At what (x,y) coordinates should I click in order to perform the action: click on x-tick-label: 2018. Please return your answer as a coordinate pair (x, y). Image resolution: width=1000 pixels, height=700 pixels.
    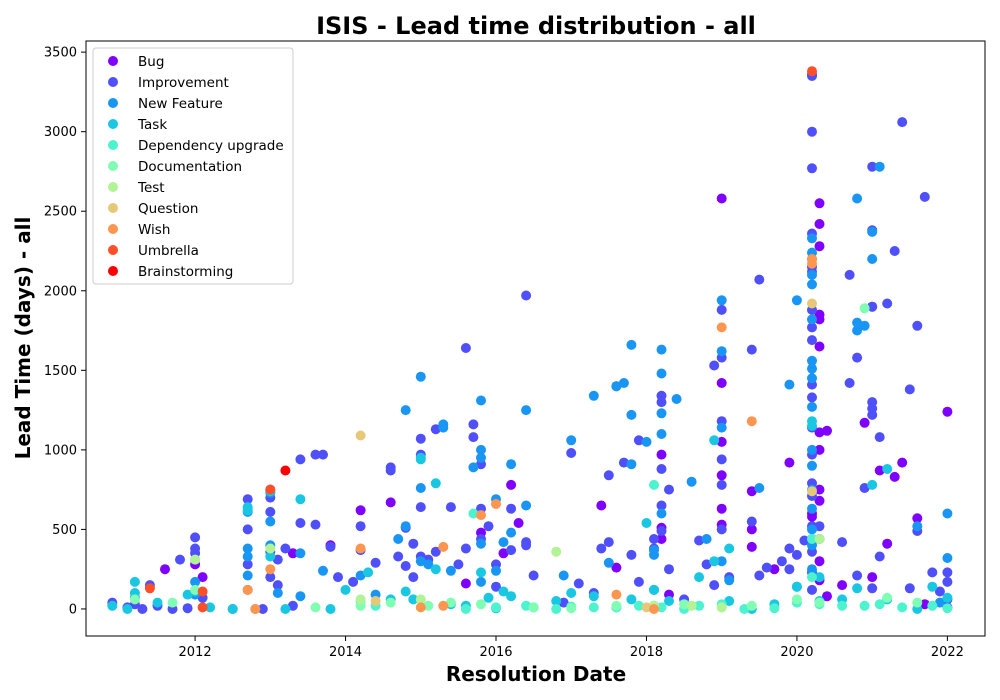
    Looking at the image, I should click on (646, 652).